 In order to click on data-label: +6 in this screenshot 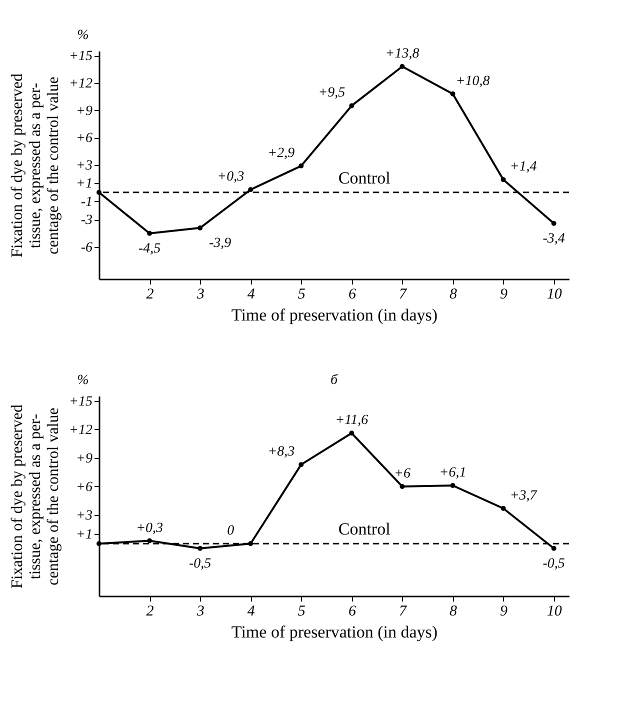, I will do `click(402, 474)`.